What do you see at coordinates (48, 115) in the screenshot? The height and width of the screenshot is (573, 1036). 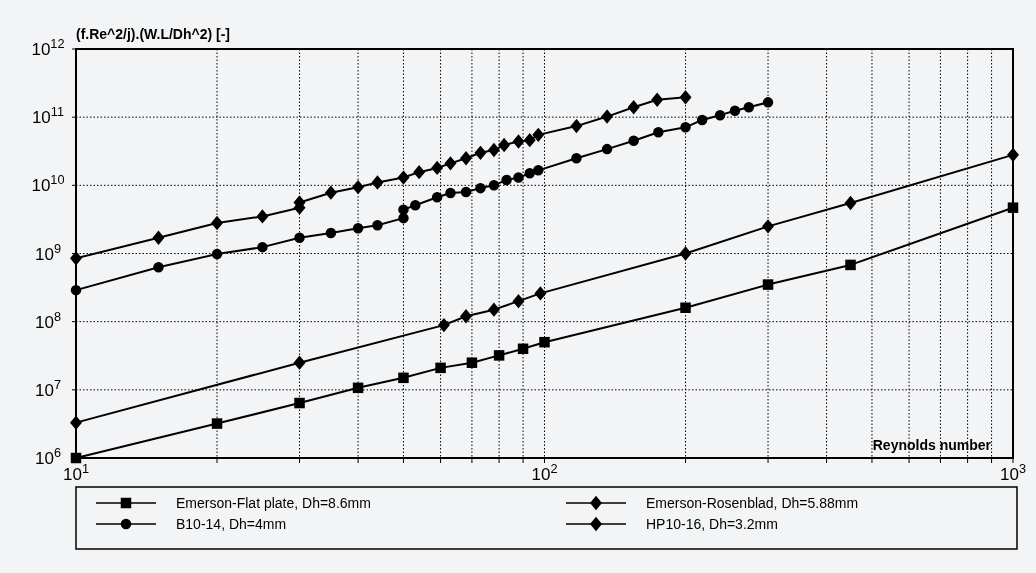 I see `y-tick-label: 10$^{11}$` at bounding box center [48, 115].